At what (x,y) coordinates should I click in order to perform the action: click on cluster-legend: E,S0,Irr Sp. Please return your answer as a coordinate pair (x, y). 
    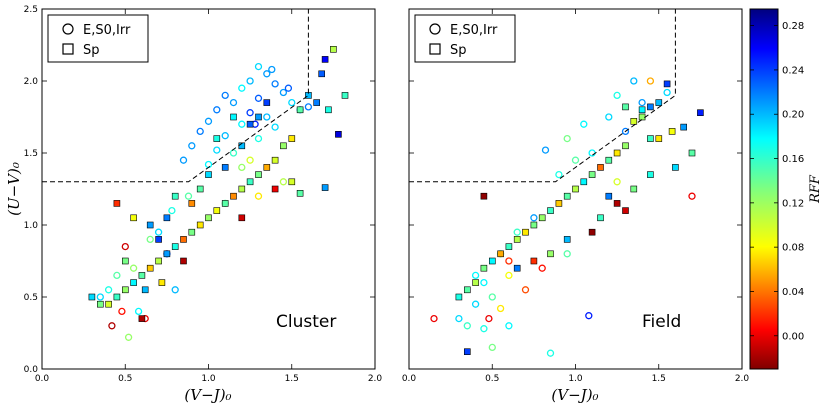
    Looking at the image, I should click on (98, 38).